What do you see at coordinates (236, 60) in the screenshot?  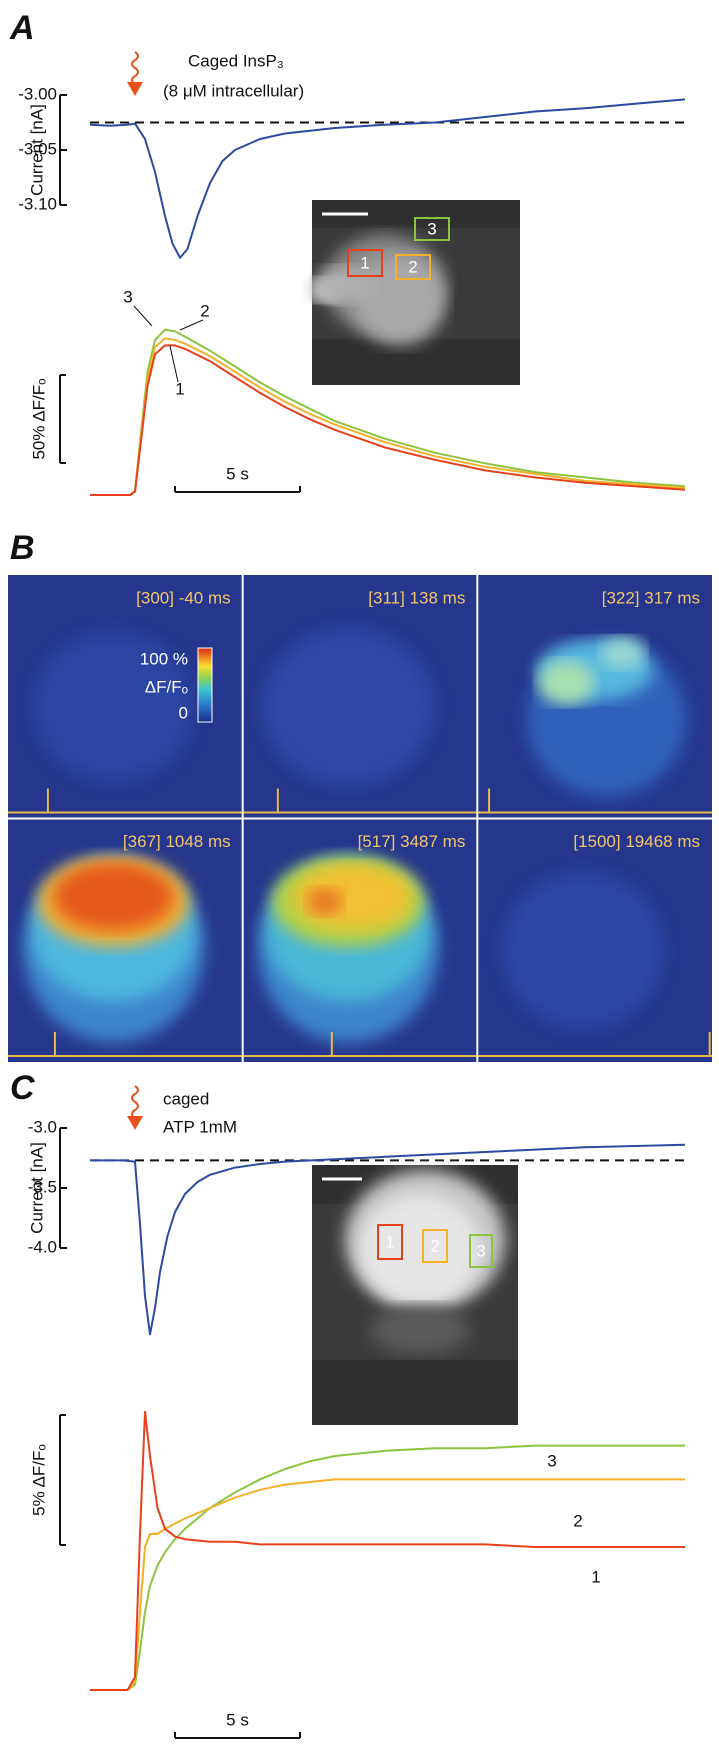 I see `flash-label: Caged InsP₃` at bounding box center [236, 60].